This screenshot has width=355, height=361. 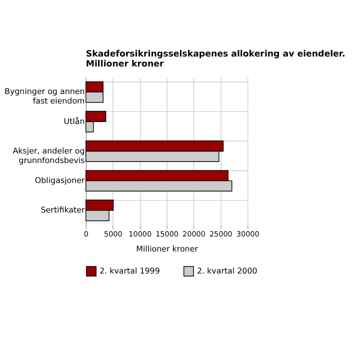 What do you see at coordinates (140, 233) in the screenshot?
I see `x-tick-label: 10000` at bounding box center [140, 233].